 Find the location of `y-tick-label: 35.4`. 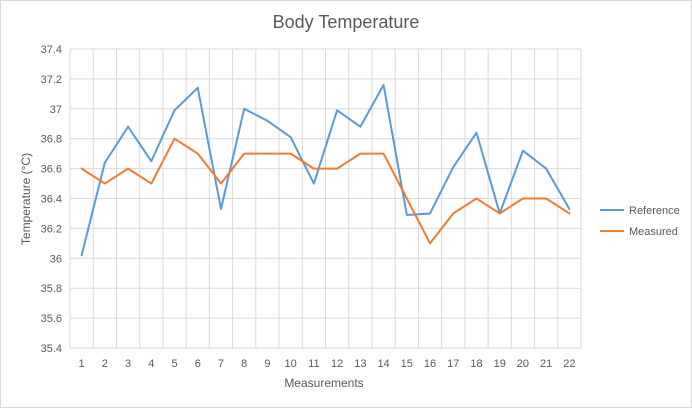

y-tick-label: 35.4 is located at coordinates (51, 349).